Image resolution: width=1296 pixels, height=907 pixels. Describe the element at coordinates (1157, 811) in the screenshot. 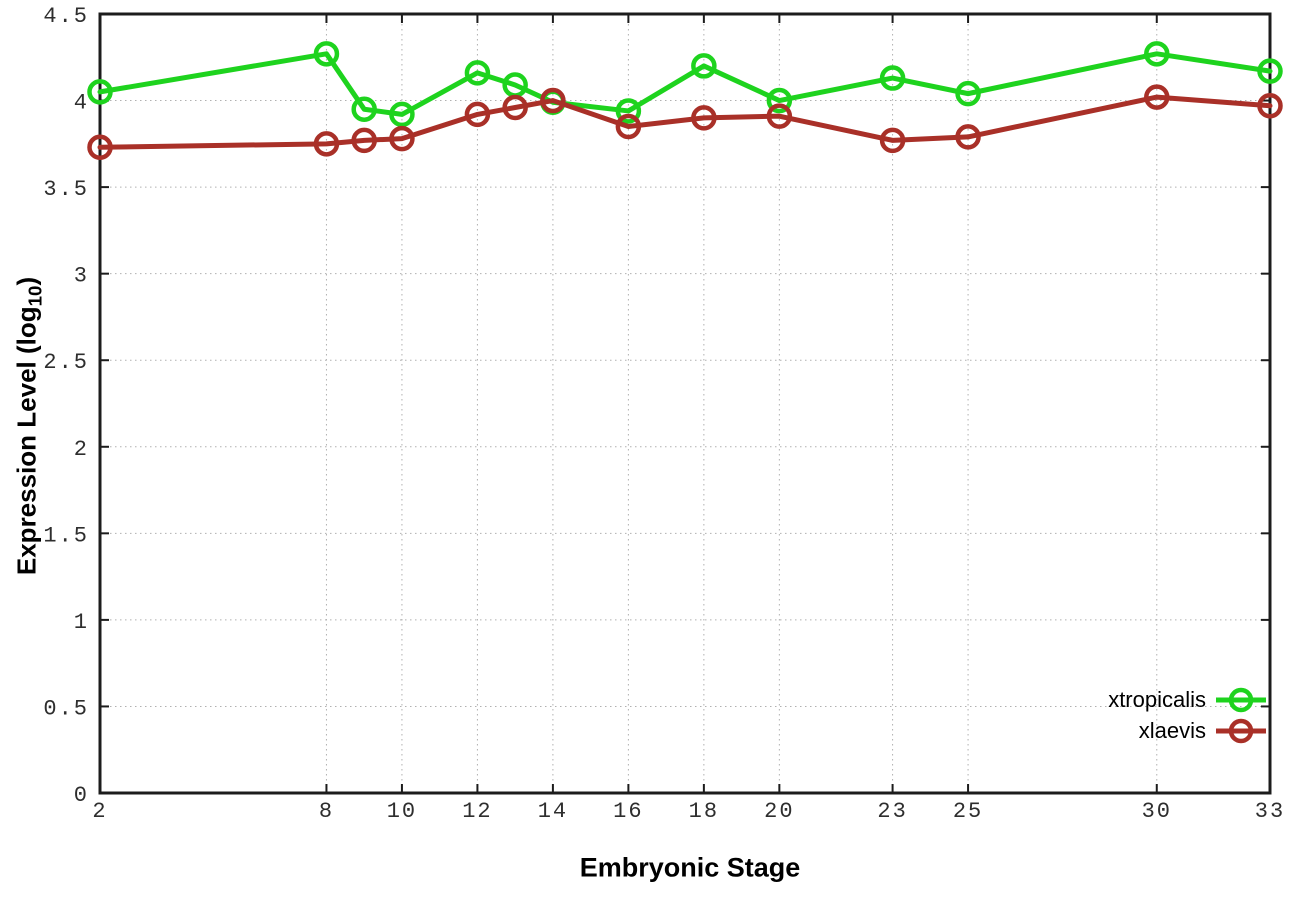

I see `x-tick-label: 30` at that location.